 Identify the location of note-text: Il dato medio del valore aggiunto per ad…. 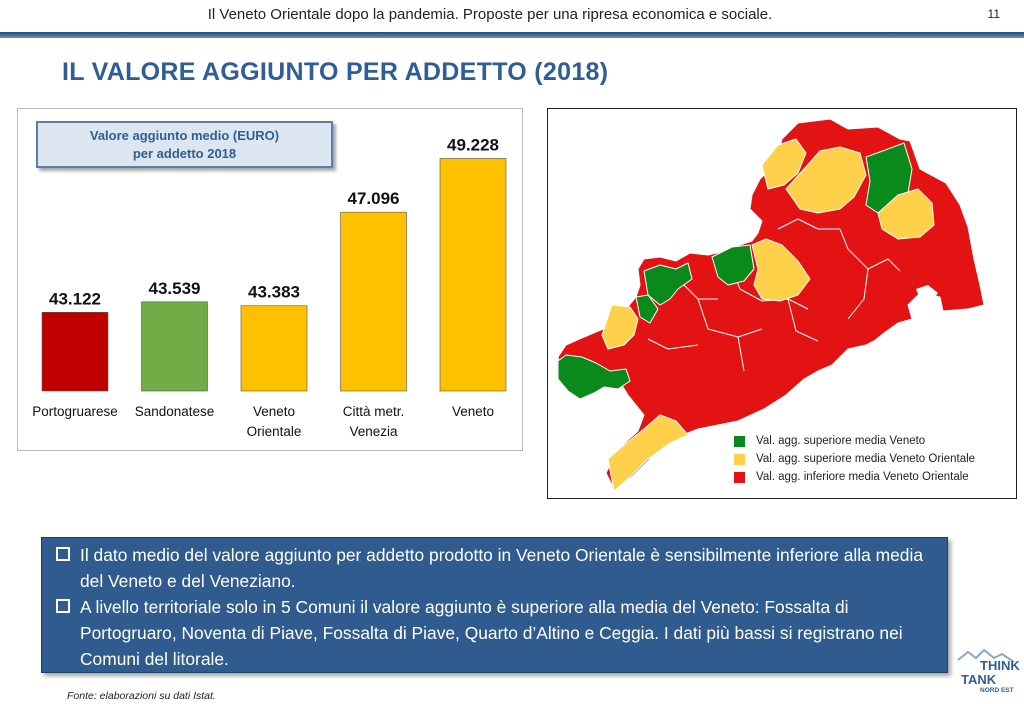
(502, 568).